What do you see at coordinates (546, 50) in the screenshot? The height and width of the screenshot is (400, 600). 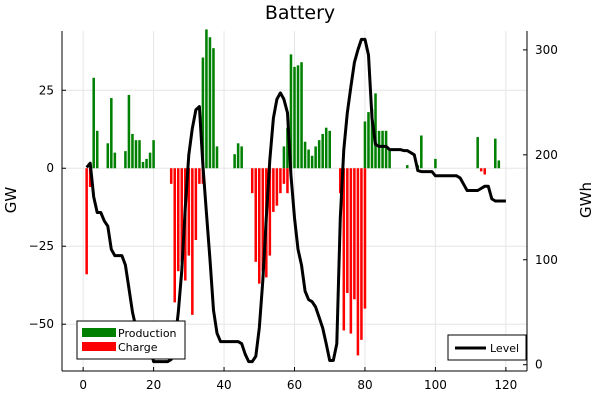 I see `y2-tick-label: 300` at bounding box center [546, 50].